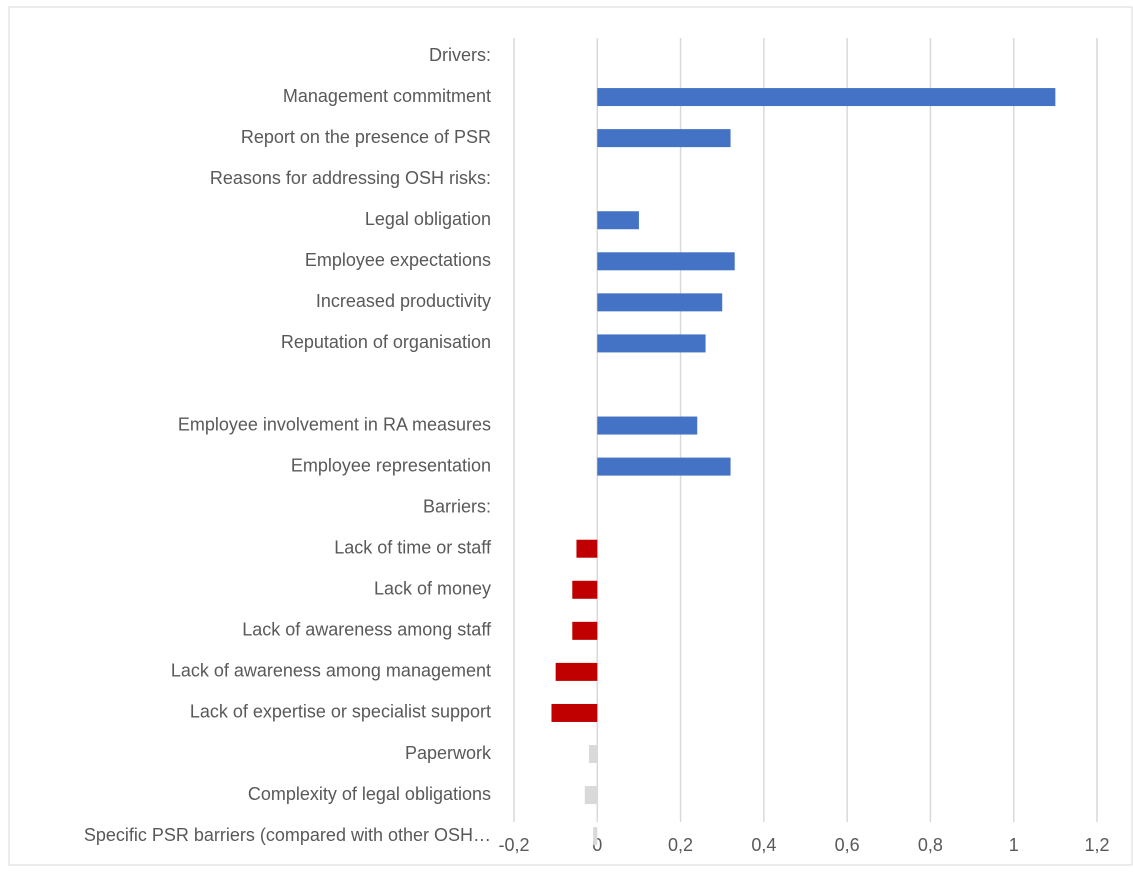 This screenshot has height=872, width=1133. What do you see at coordinates (391, 465) in the screenshot?
I see `y-tick-label: Employee representation` at bounding box center [391, 465].